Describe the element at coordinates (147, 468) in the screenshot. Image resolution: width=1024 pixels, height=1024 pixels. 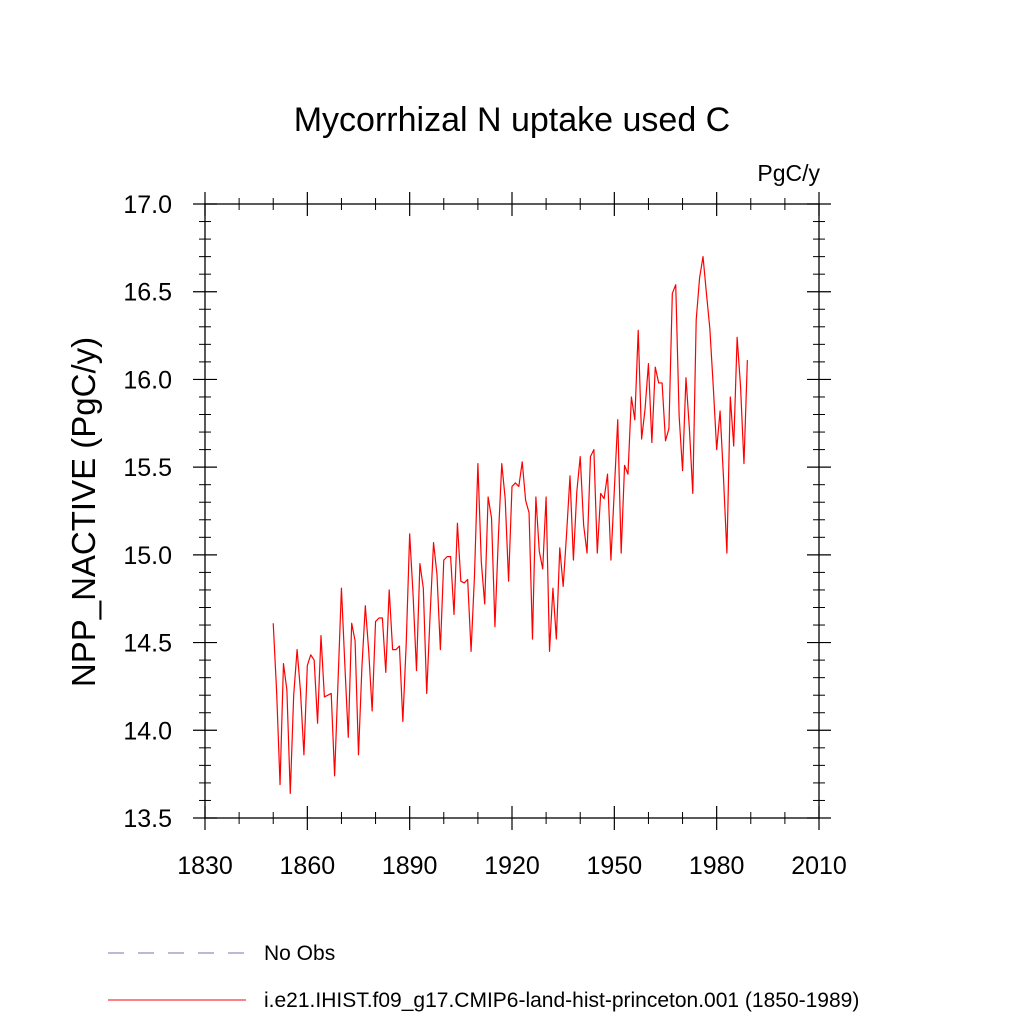
I see `y-tick-label: 15.5` at that location.